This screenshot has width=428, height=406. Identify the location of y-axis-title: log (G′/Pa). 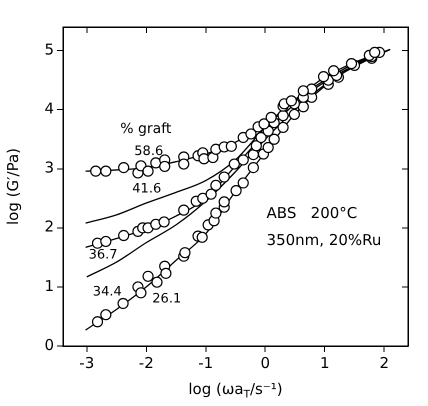
(13, 186).